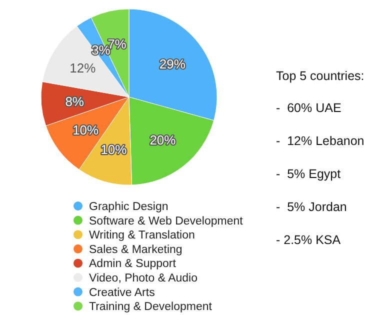 This screenshot has height=315, width=389. What do you see at coordinates (320, 141) in the screenshot?
I see `text: - 12% Lebanon` at bounding box center [320, 141].